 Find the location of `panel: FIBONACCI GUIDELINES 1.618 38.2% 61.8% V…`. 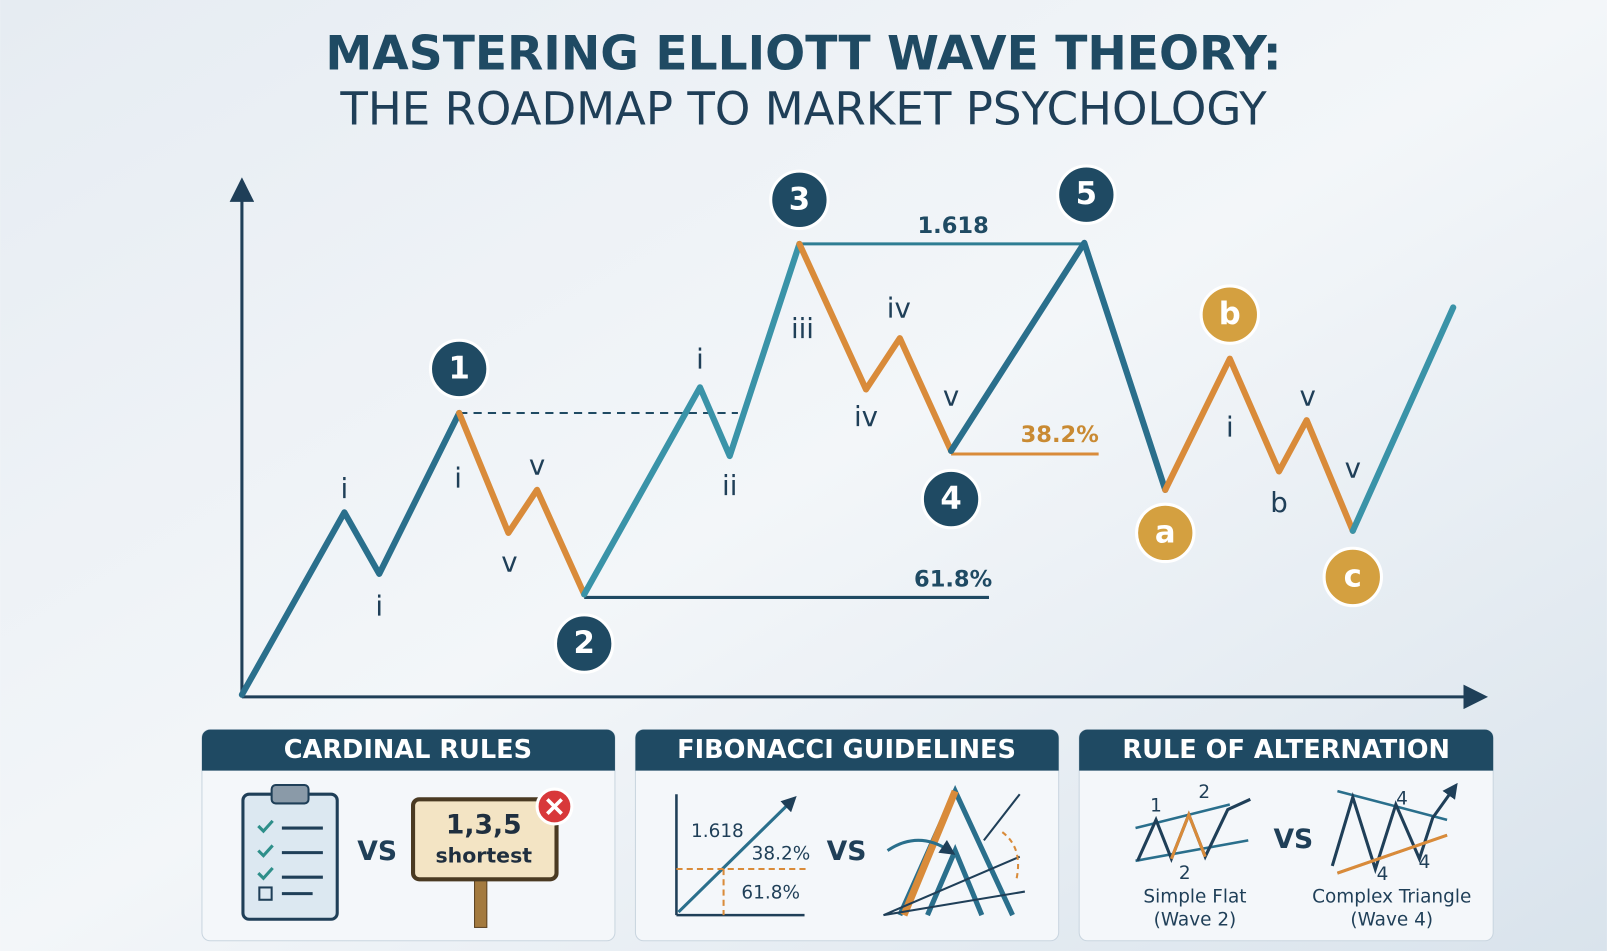

panel: FIBONACCI GUIDELINES 1.618 38.2% 61.8% V… is located at coordinates (847, 835).